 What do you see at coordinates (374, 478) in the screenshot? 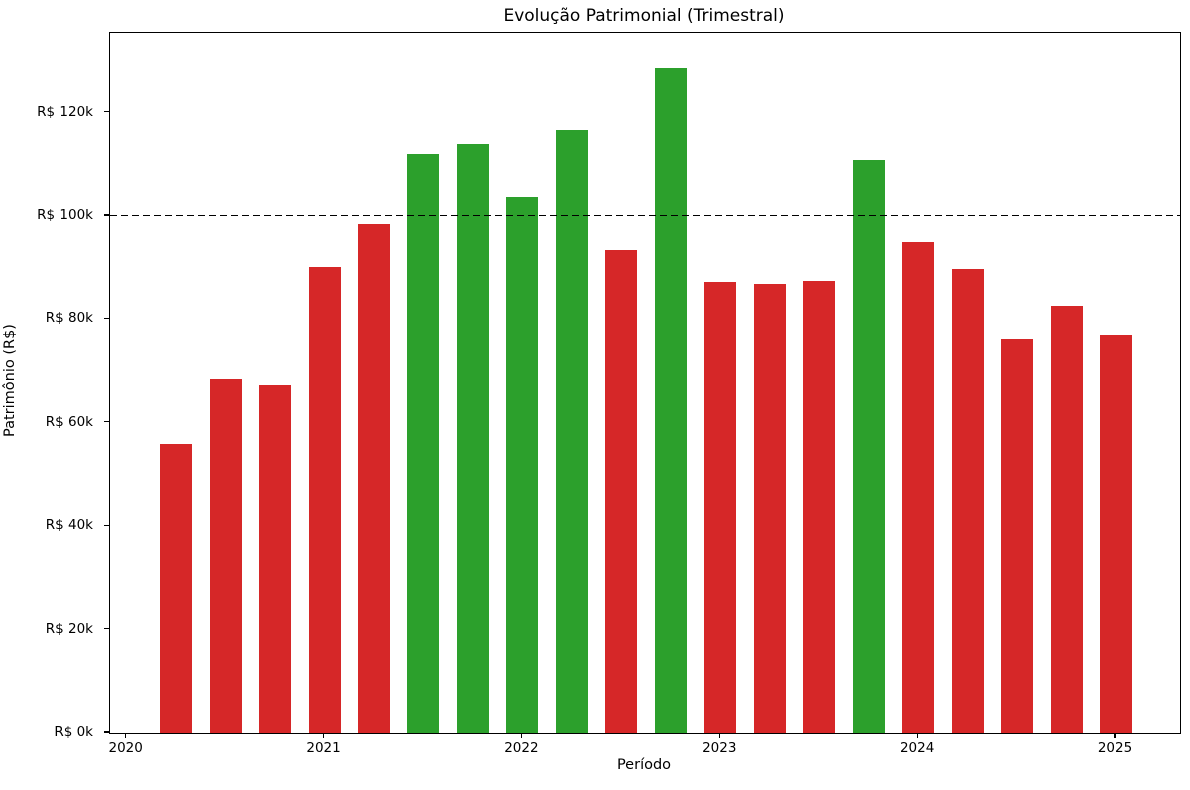
I see `bar-2021Q1` at bounding box center [374, 478].